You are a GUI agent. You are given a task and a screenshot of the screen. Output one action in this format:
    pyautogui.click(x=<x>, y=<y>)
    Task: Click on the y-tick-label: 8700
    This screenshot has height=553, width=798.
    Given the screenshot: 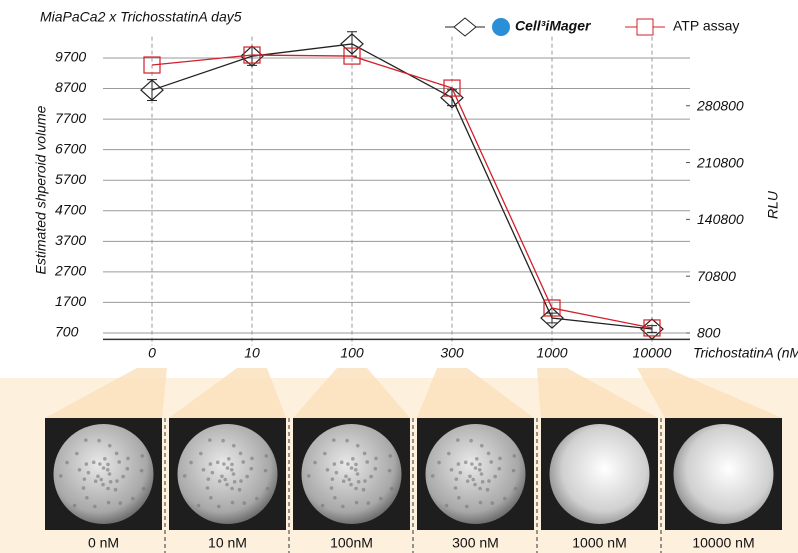 What is the action you would take?
    pyautogui.click(x=70, y=87)
    